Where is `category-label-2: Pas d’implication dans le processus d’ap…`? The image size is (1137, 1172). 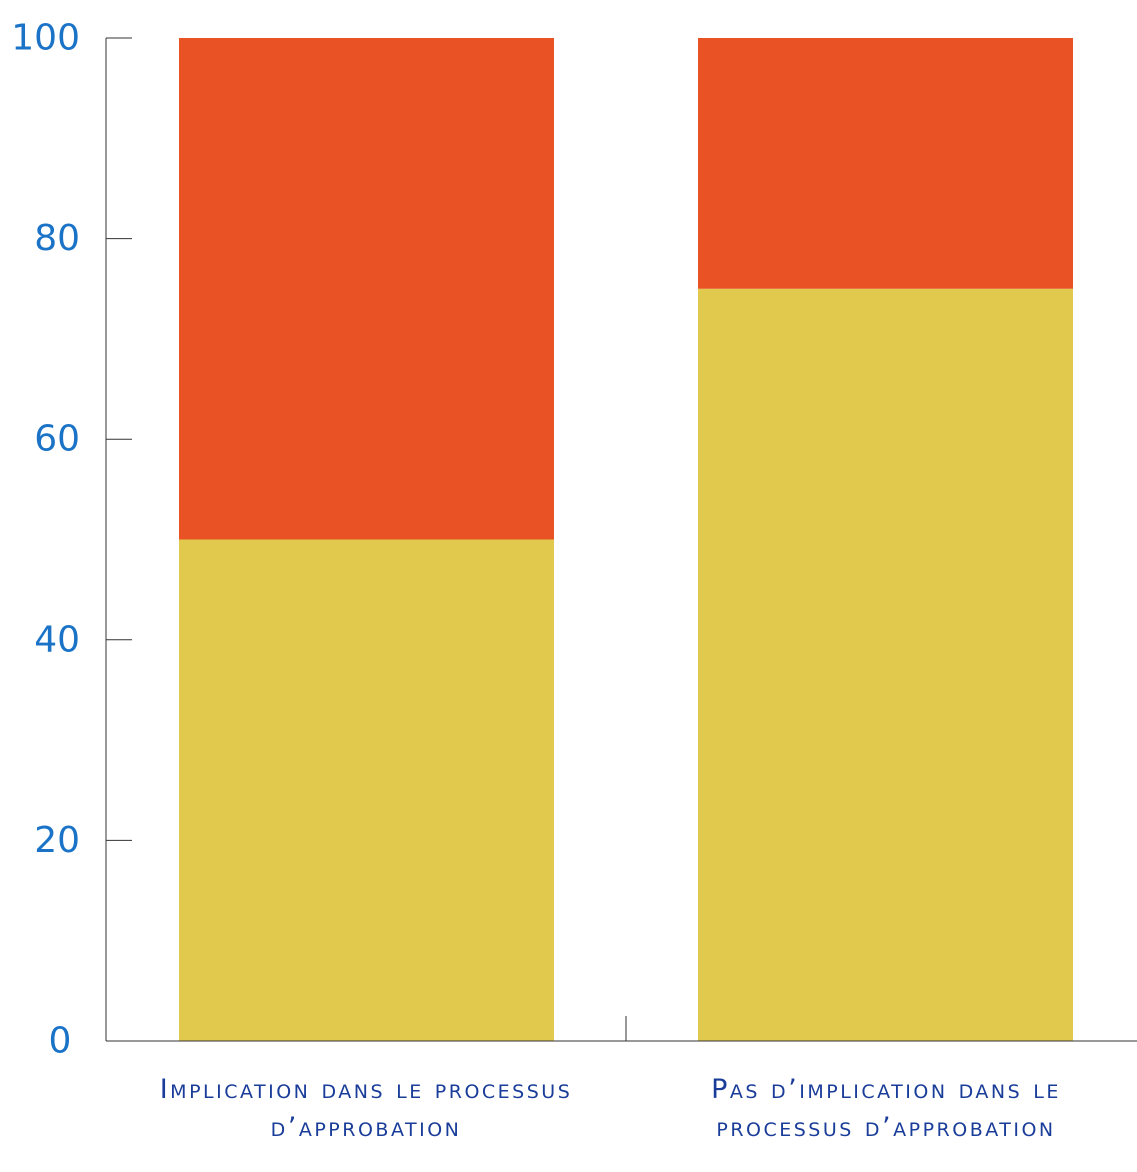 category-label-2: Pas d’implication dans le processus d’ap… is located at coordinates (886, 1108).